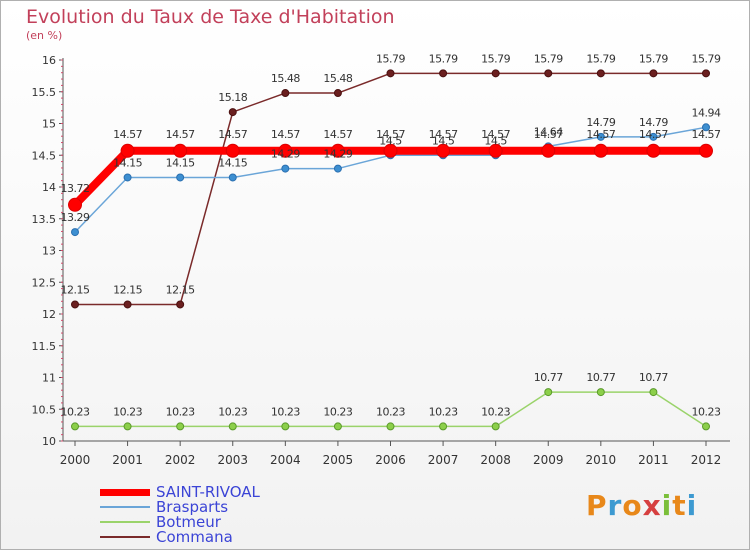  Describe the element at coordinates (180, 460) in the screenshot. I see `x-tick-label: 2002` at that location.